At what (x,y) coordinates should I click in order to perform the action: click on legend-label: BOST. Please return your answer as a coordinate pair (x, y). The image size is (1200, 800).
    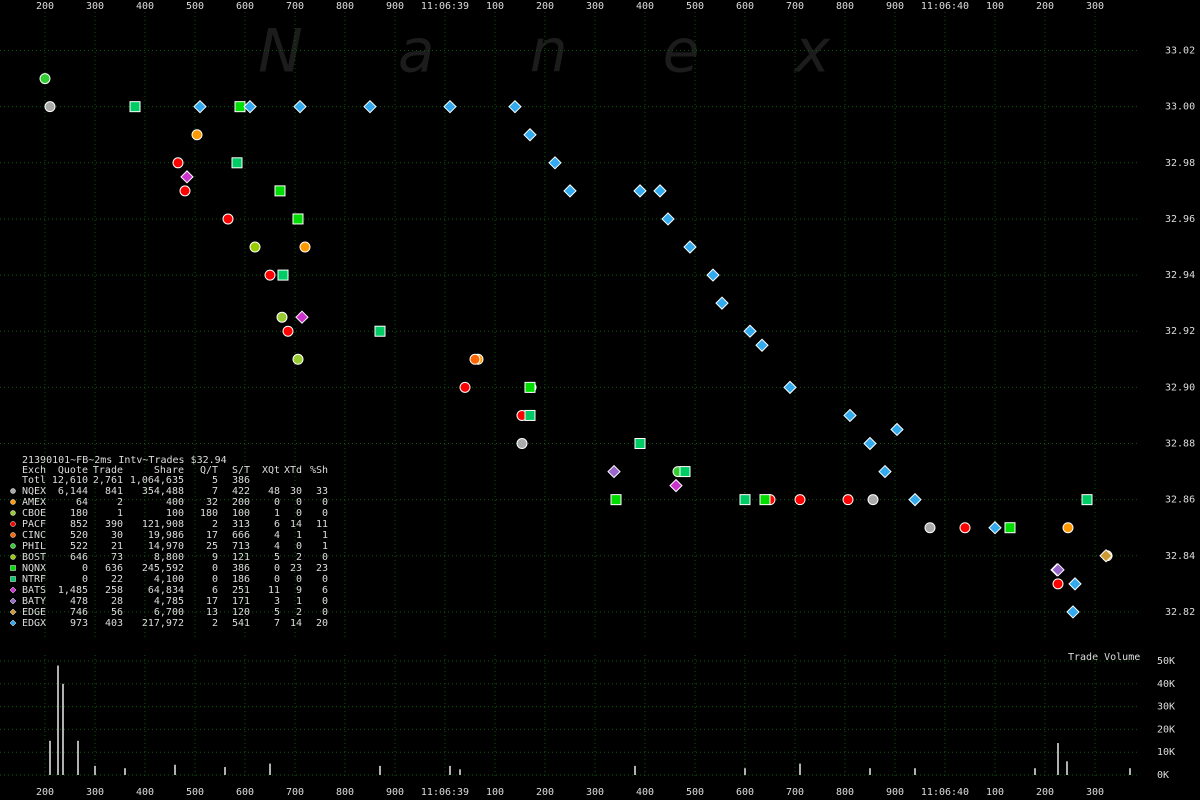
    Looking at the image, I should click on (34, 557).